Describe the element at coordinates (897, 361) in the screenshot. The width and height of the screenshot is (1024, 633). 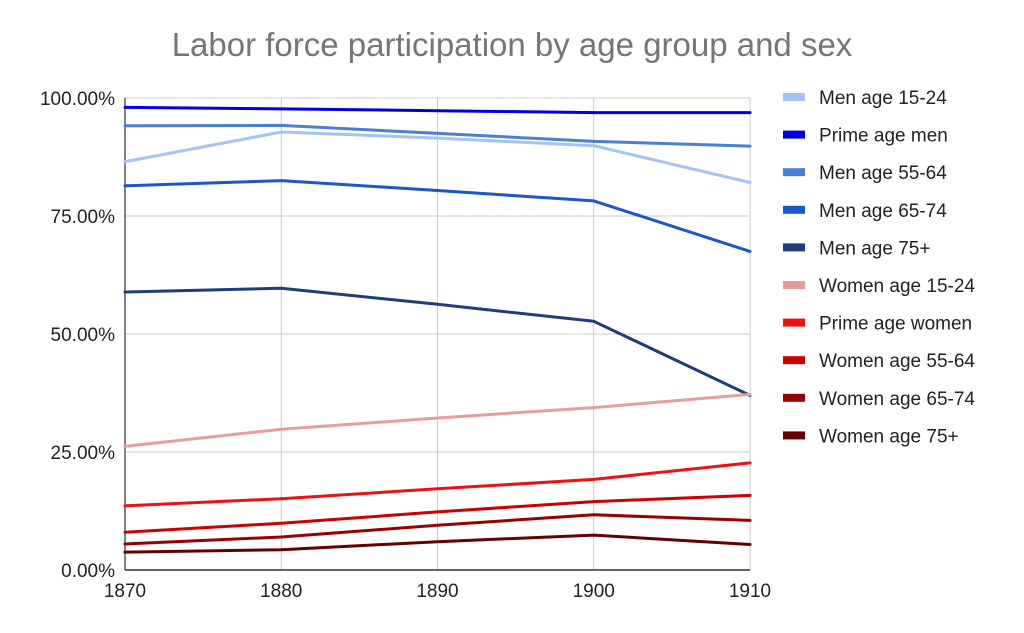
I see `legend-label: Women age 55-64` at that location.